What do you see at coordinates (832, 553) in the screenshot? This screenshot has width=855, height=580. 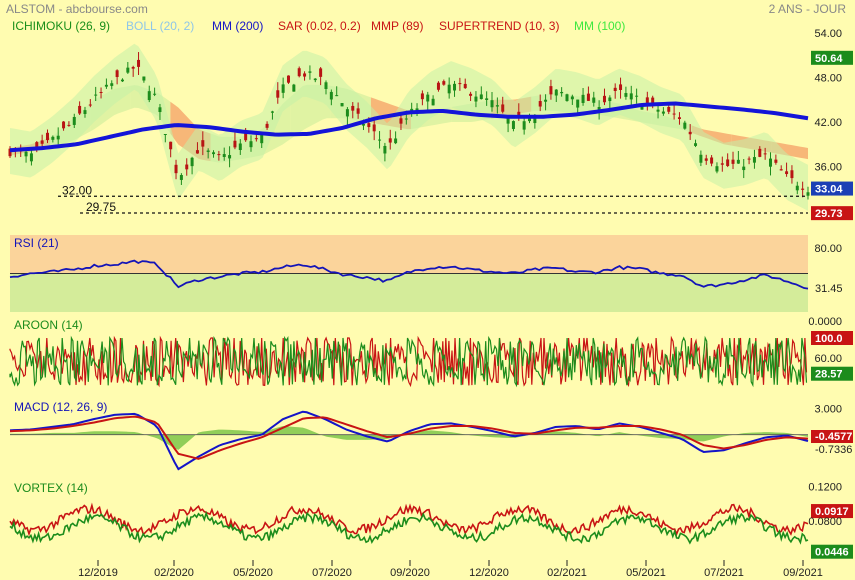 I see `vortex-minus-badge-label: 0.0446` at bounding box center [832, 553].